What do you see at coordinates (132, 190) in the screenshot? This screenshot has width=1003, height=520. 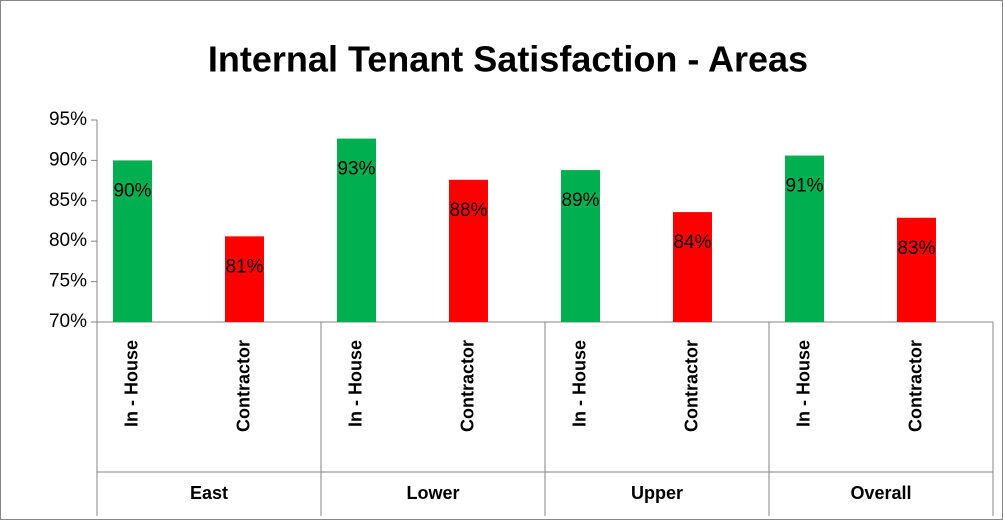 I see `data-label: 90%` at bounding box center [132, 190].